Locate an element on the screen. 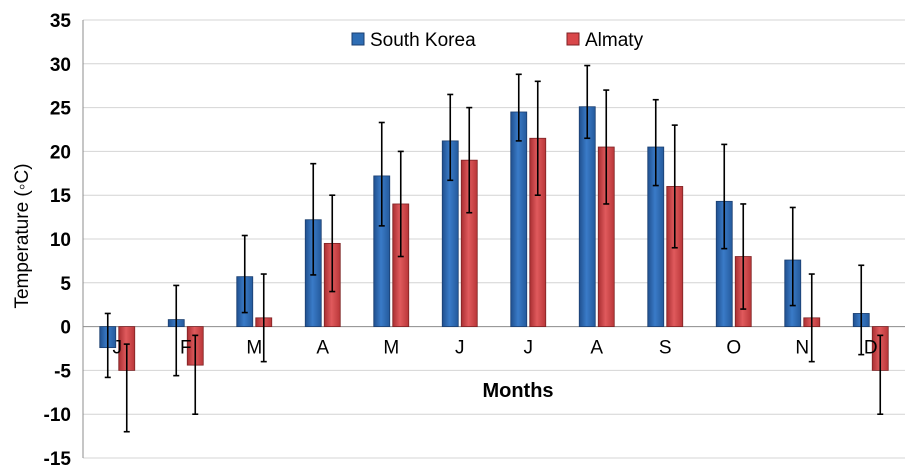  x-tick-label: S is located at coordinates (665, 348).